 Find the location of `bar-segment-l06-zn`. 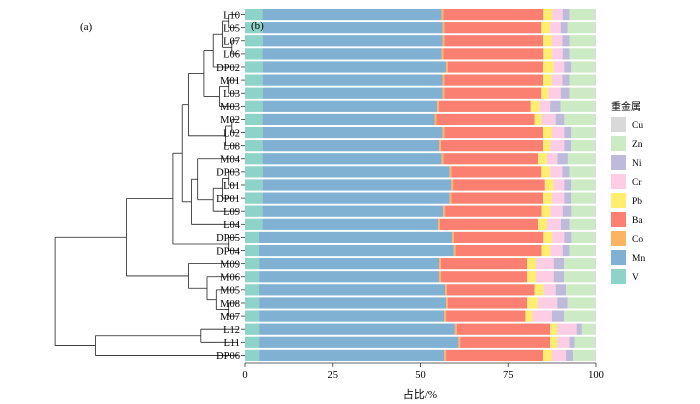

bar-segment-l06-zn is located at coordinates (582, 54).